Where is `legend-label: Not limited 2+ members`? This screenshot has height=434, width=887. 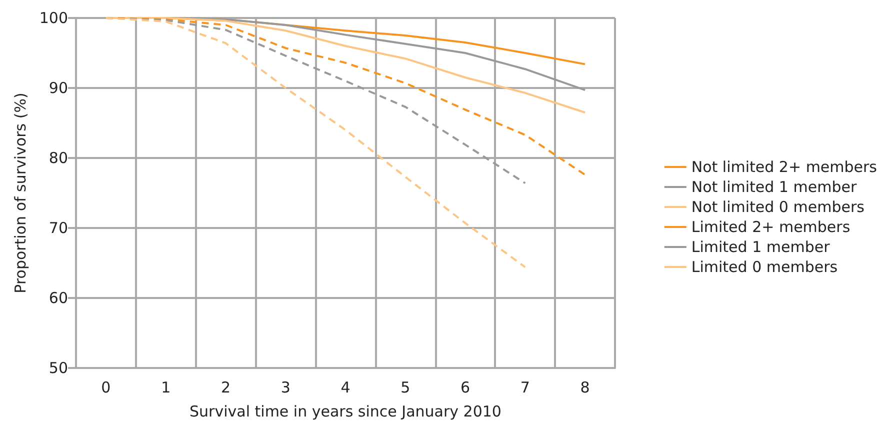 legend-label: Not limited 2+ members is located at coordinates (784, 167).